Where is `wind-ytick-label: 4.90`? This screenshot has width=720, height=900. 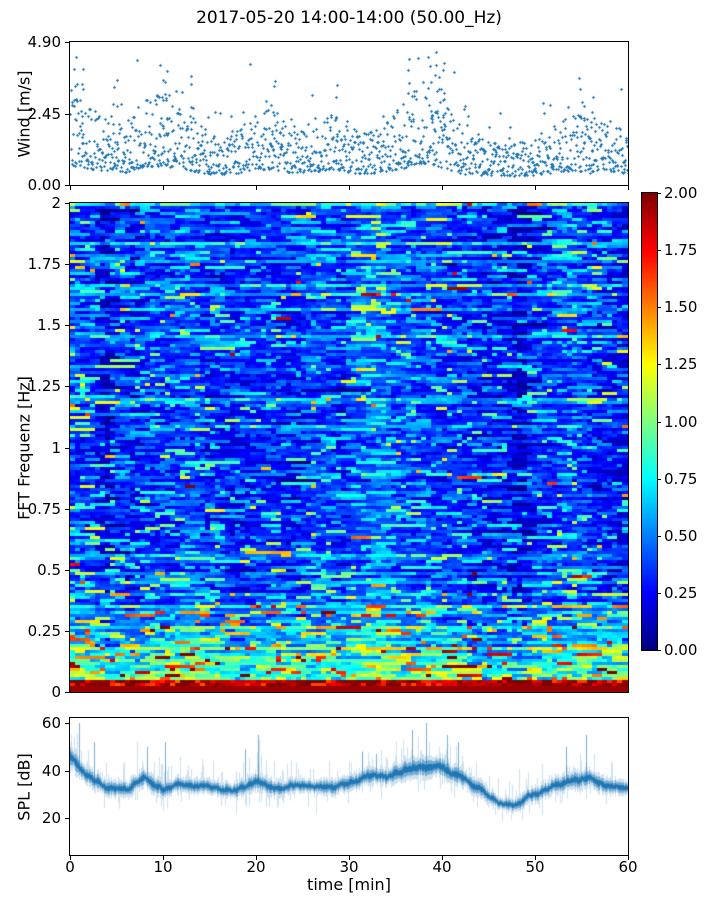
wind-ytick-label: 4.90 is located at coordinates (44, 42).